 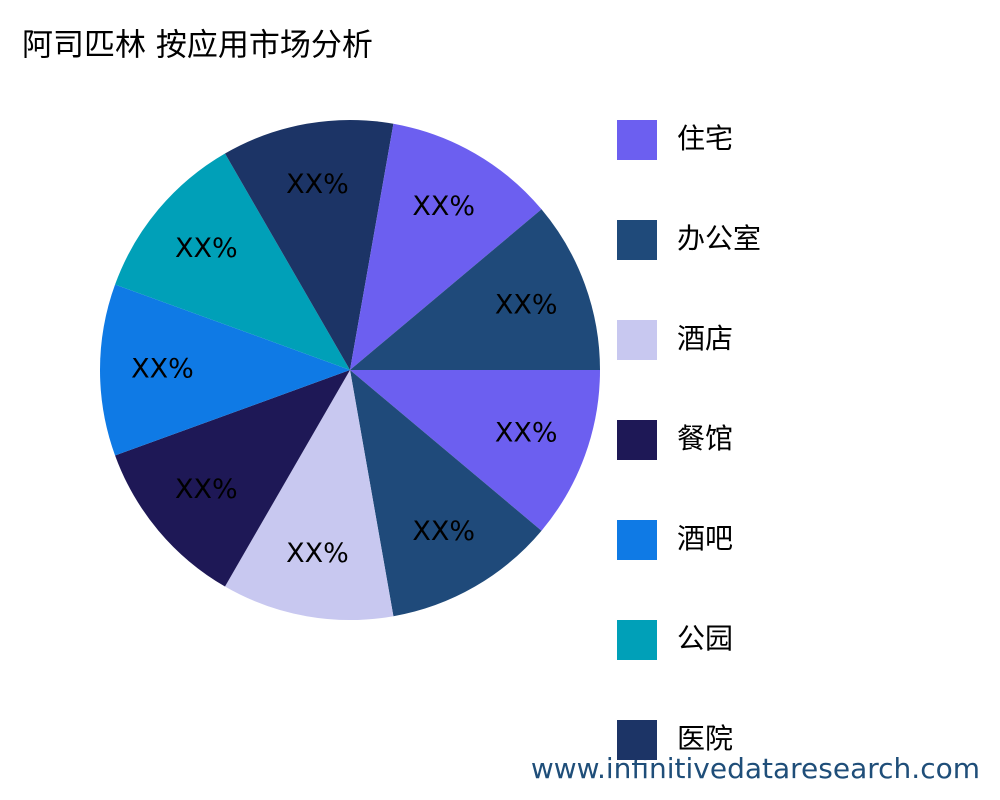 What do you see at coordinates (705, 338) in the screenshot?
I see `legend-label: 酒店` at bounding box center [705, 338].